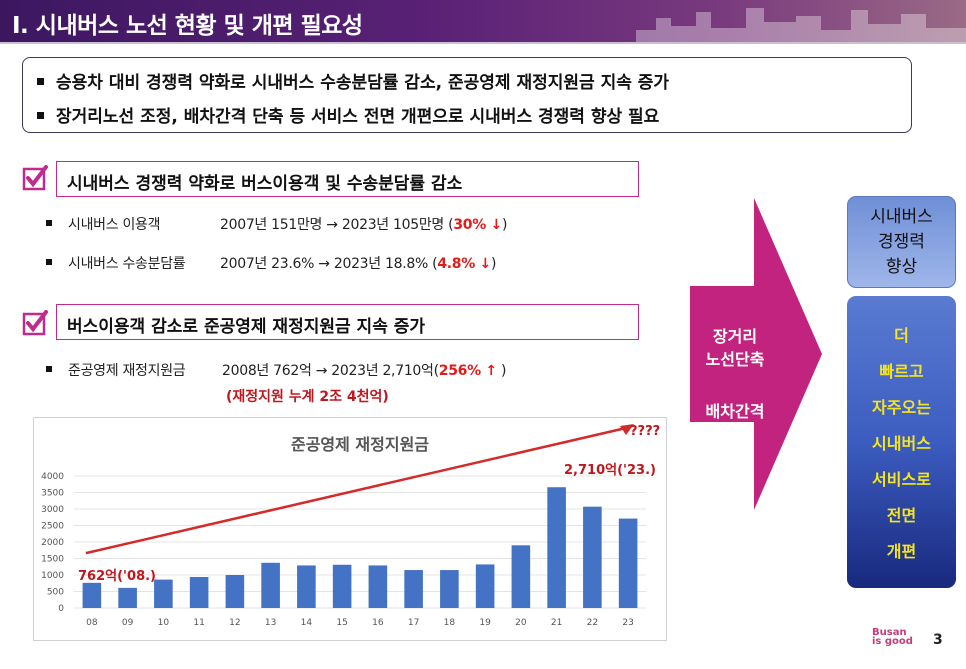 This screenshot has height=669, width=966. Describe the element at coordinates (378, 623) in the screenshot. I see `x-tick-label: 16` at that location.